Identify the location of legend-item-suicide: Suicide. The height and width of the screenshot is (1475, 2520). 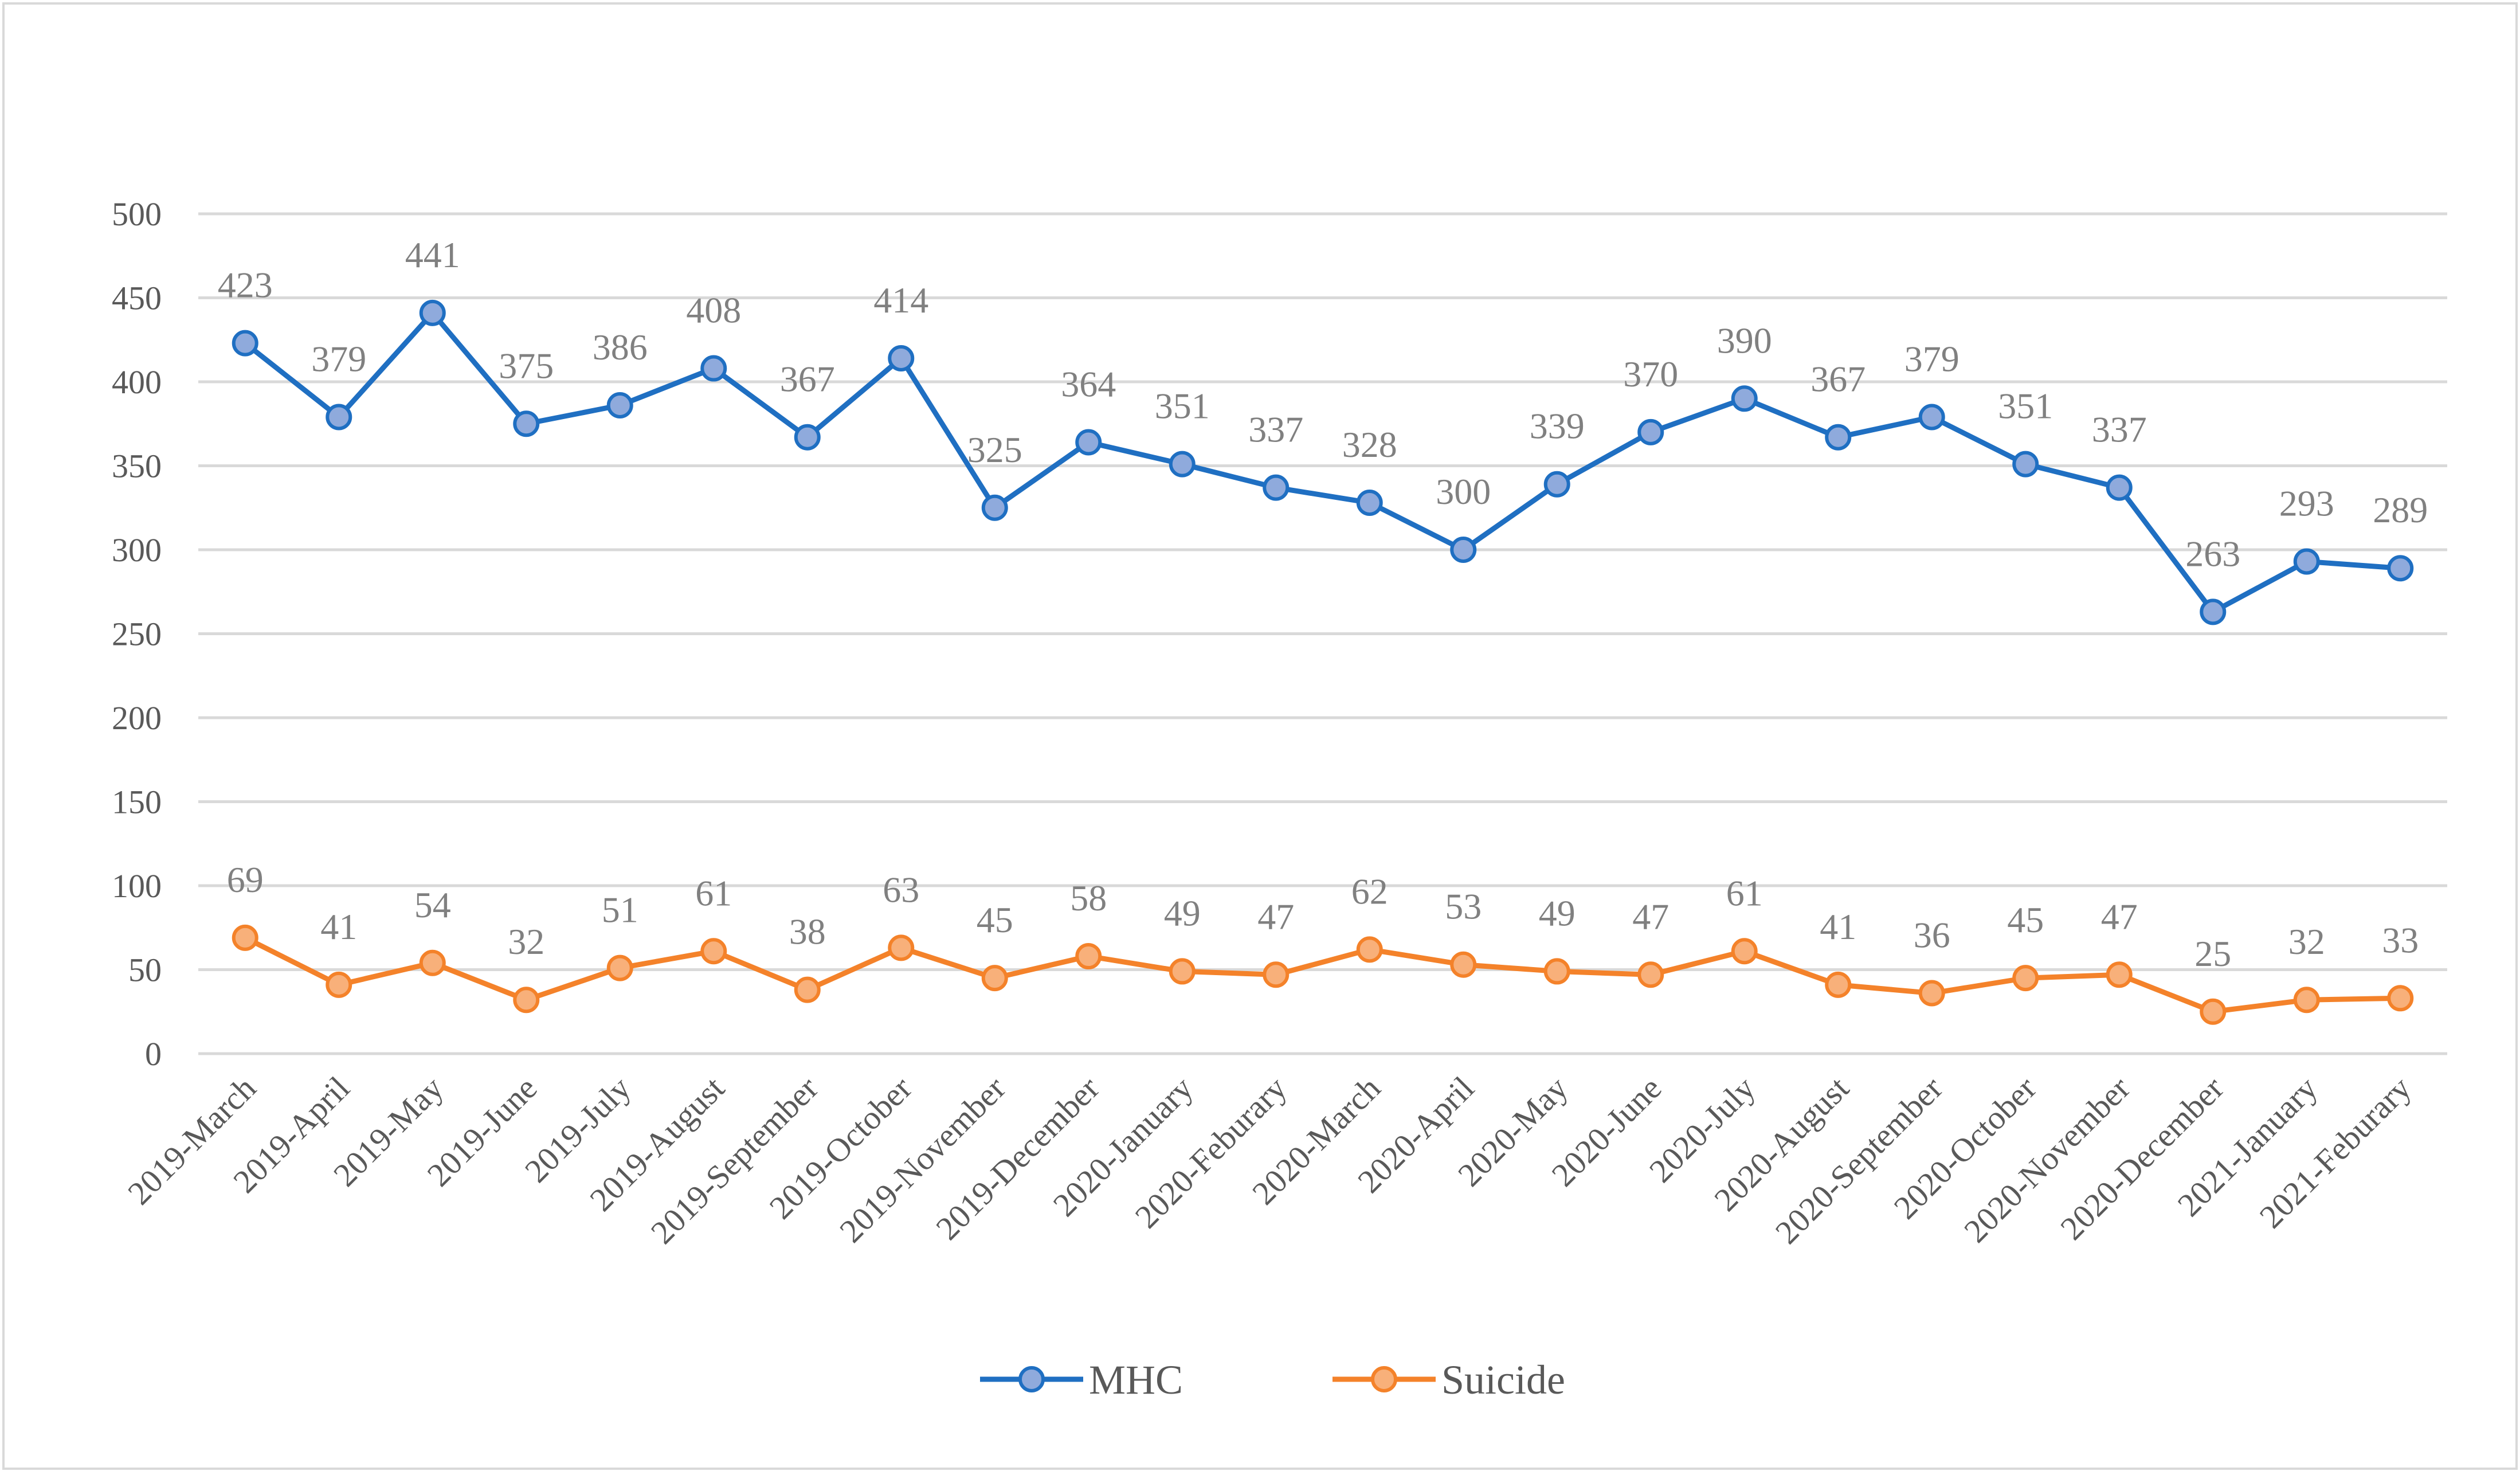
(1448, 1380).